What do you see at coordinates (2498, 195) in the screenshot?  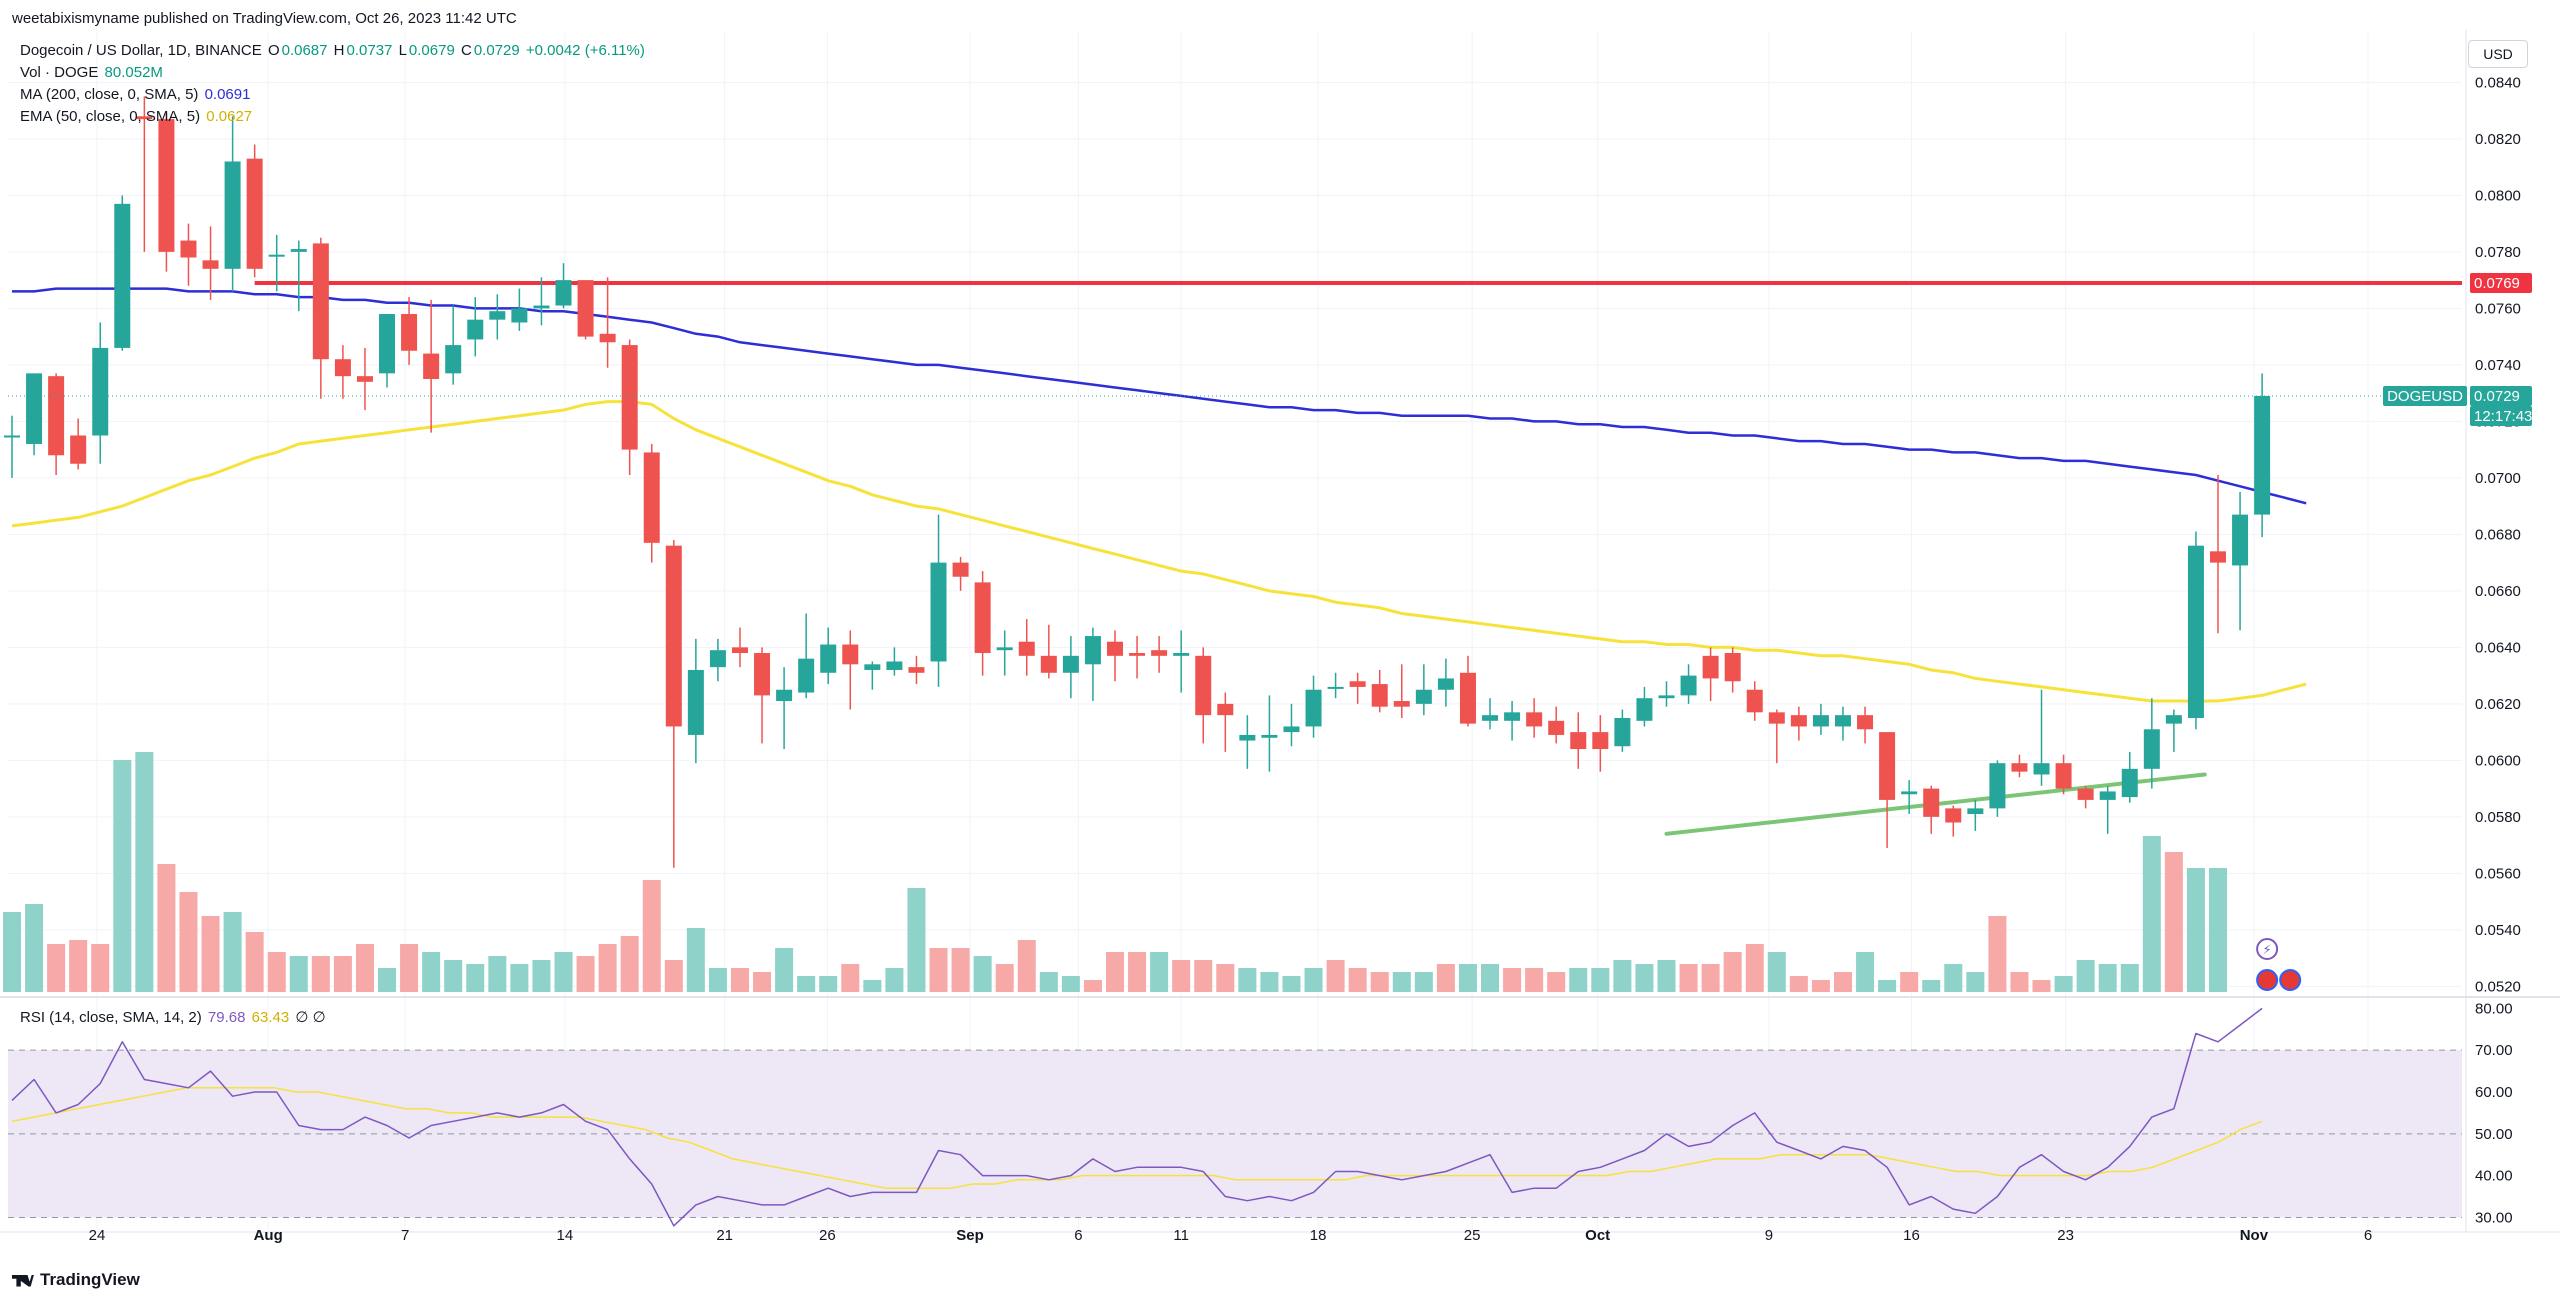 I see `price-tick-label: 0.0800` at bounding box center [2498, 195].